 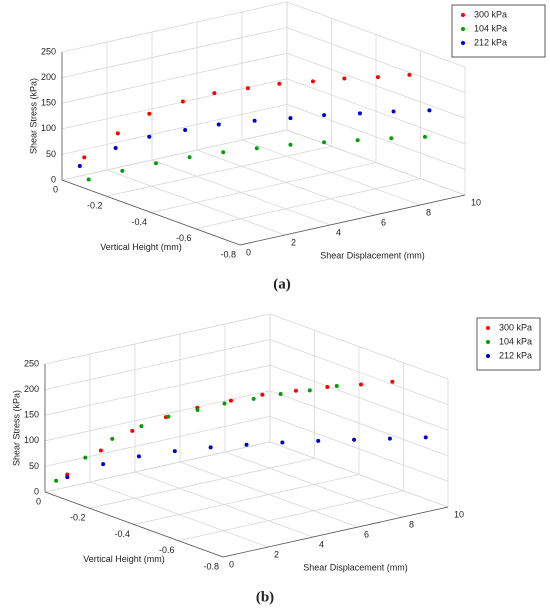 What do you see at coordinates (53, 179) in the screenshot?
I see `z-tick-label: 0` at bounding box center [53, 179].